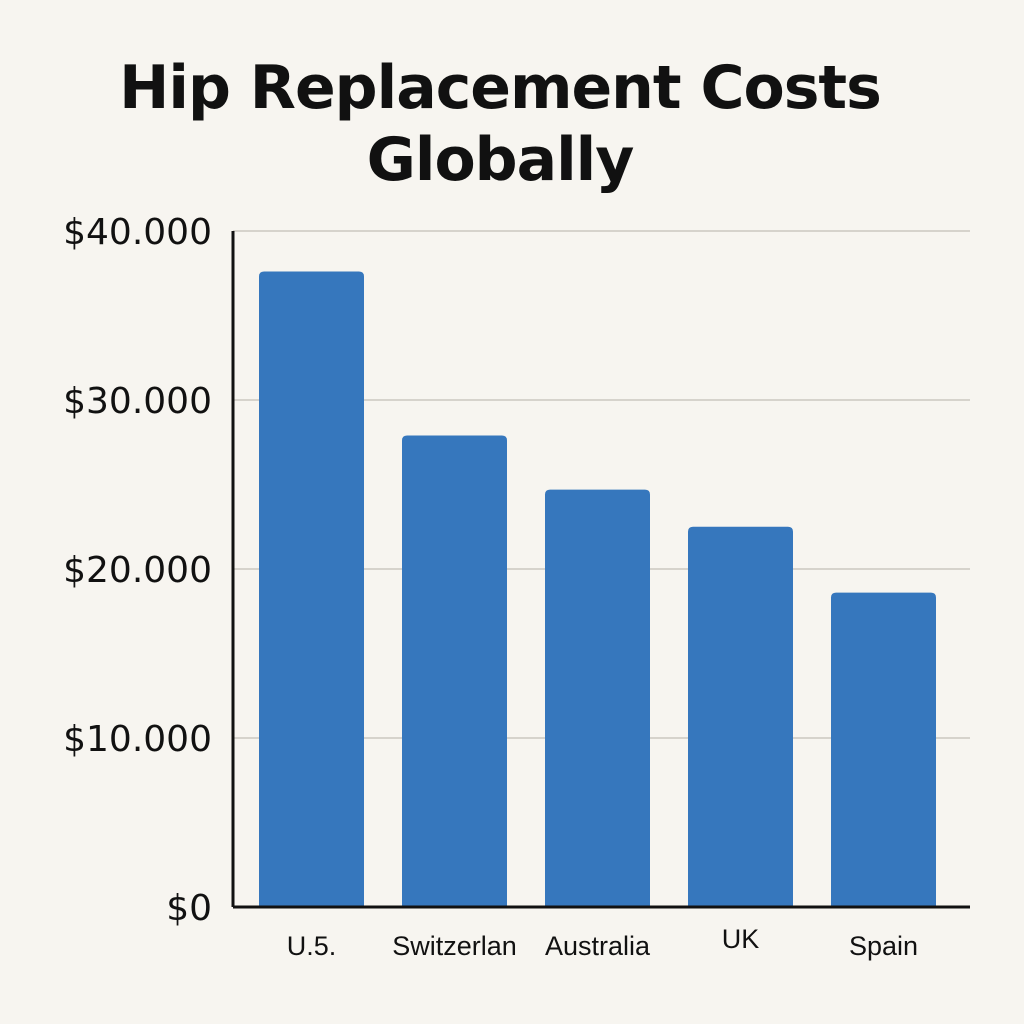 The width and height of the screenshot is (1024, 1024). I want to click on y-tick-label: $30.000, so click(137, 401).